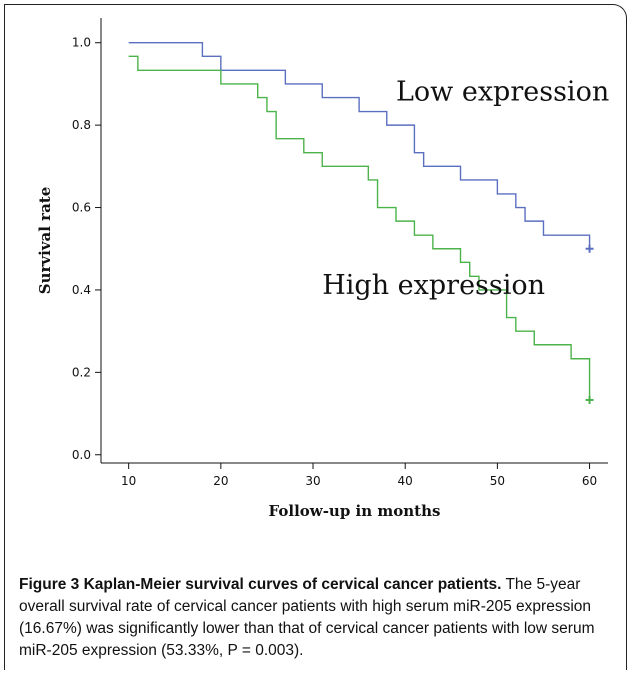 This screenshot has height=674, width=633. What do you see at coordinates (502, 91) in the screenshot?
I see `annotation-low-expression: Low expression` at bounding box center [502, 91].